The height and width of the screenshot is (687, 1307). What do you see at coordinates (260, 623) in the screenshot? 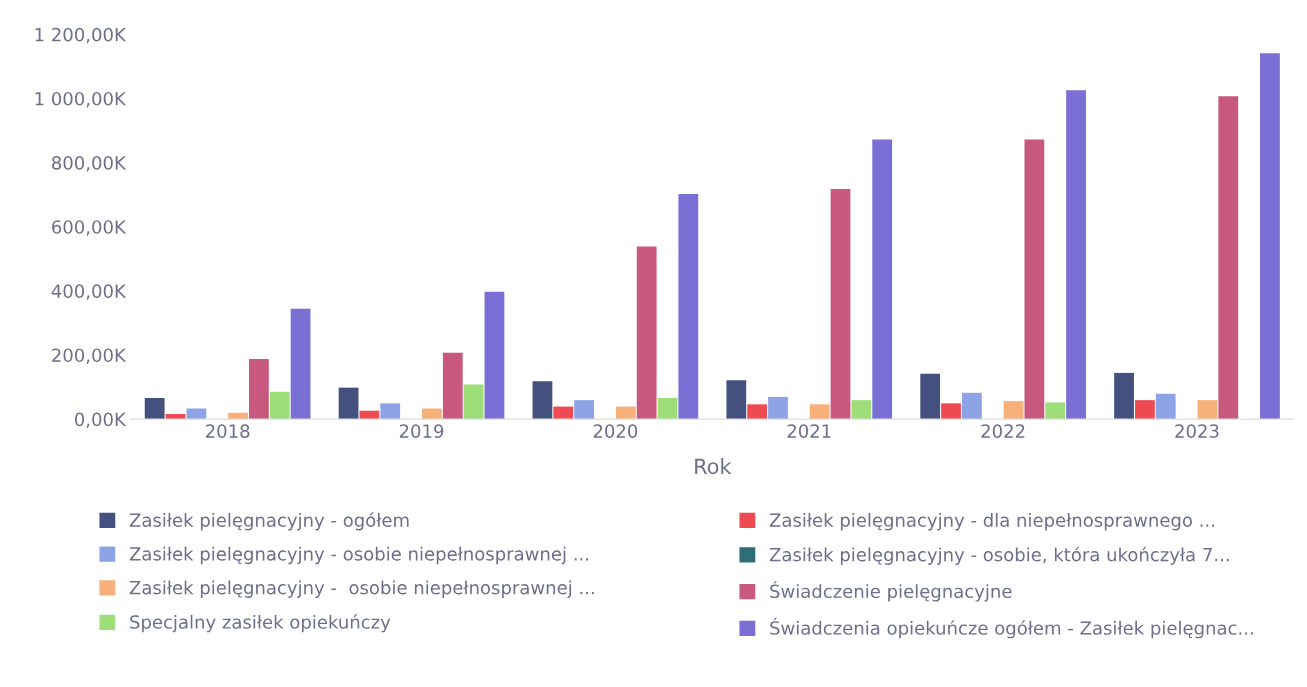
I see `legend-label: Specjalny zasiłek opiekuńczy` at bounding box center [260, 623].